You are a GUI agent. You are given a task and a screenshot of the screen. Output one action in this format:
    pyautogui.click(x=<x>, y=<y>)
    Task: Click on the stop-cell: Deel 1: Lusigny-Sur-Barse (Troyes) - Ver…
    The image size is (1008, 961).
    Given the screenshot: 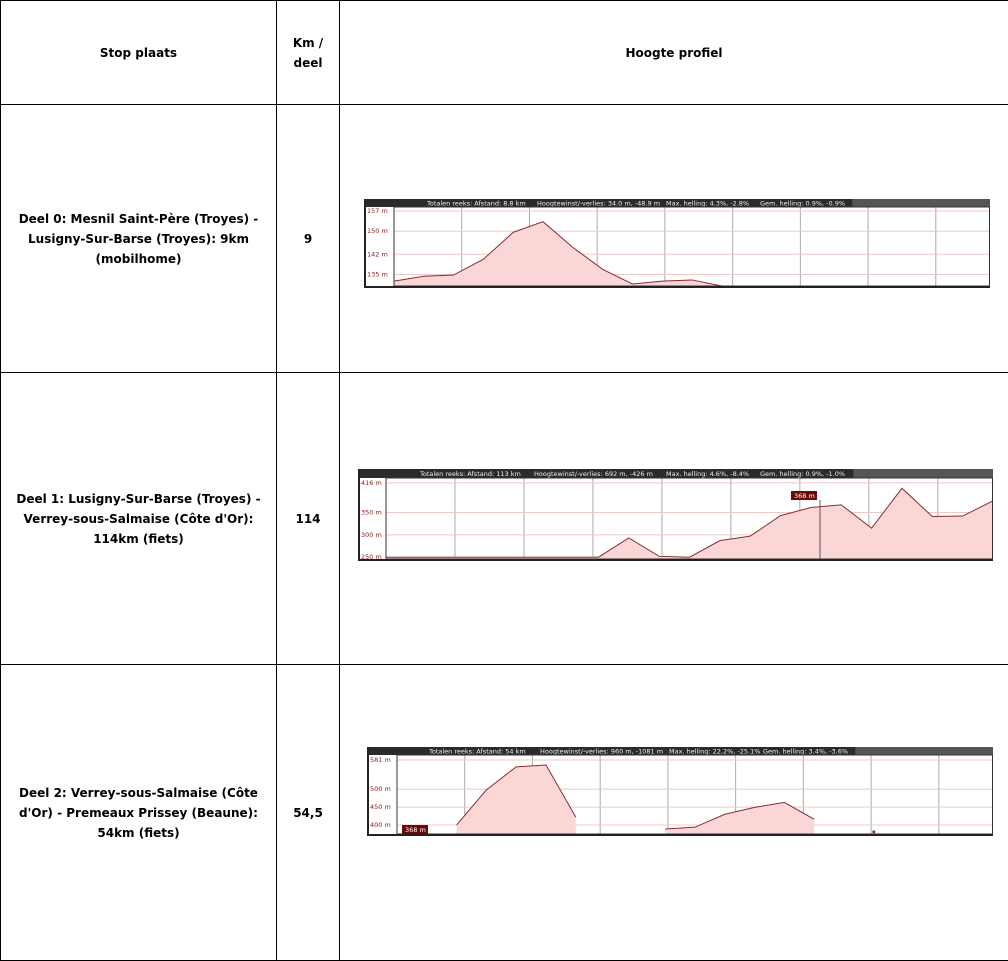 What is the action you would take?
    pyautogui.click(x=138, y=518)
    